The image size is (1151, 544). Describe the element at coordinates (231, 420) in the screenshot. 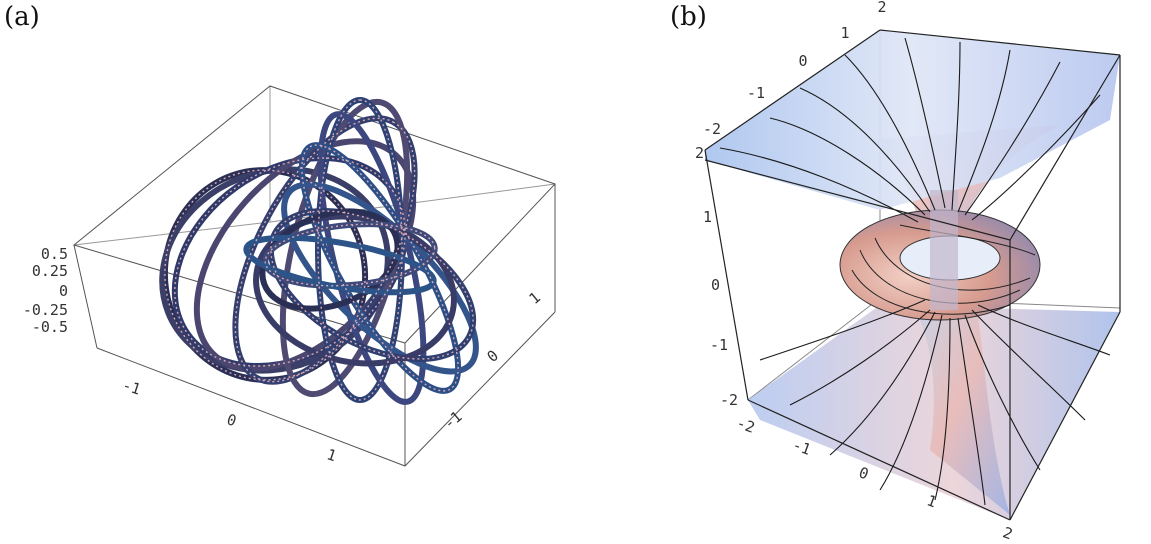

I see `a-x-tick: 0` at that location.